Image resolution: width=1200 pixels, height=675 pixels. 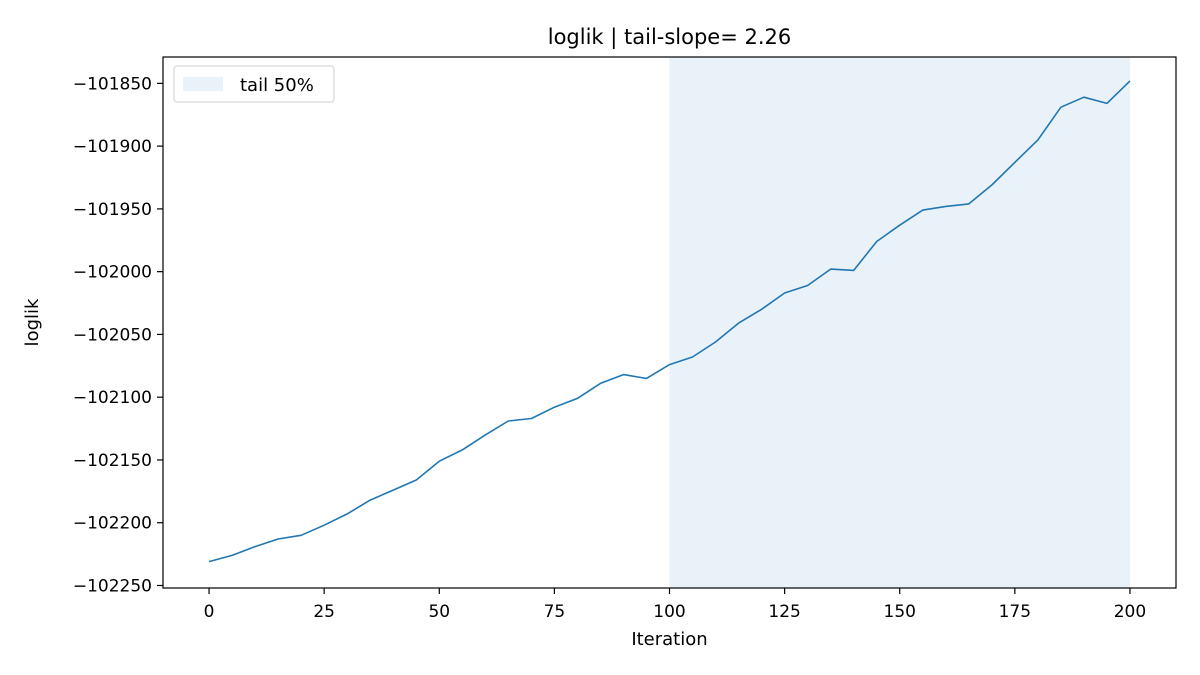 I want to click on x-tick-label: 25, so click(x=324, y=612).